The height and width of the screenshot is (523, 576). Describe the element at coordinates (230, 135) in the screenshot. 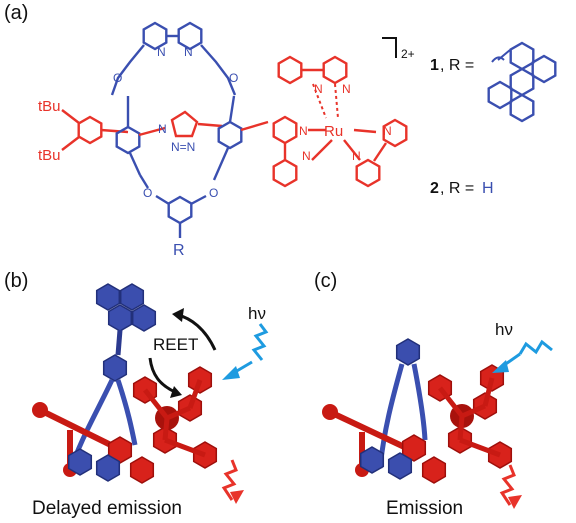

I see `aryl-ring-right` at that location.